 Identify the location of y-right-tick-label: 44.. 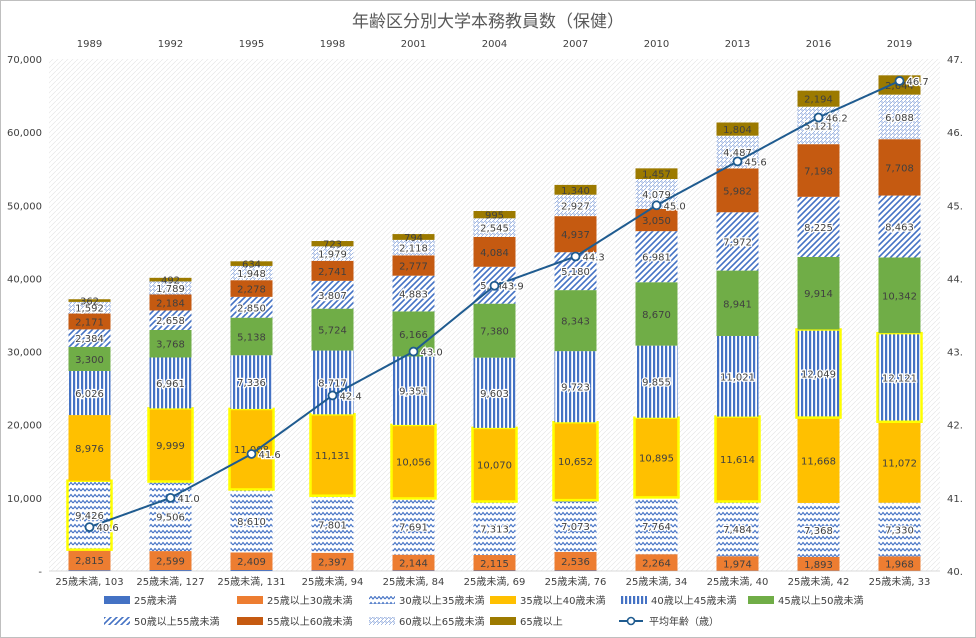
(955, 279).